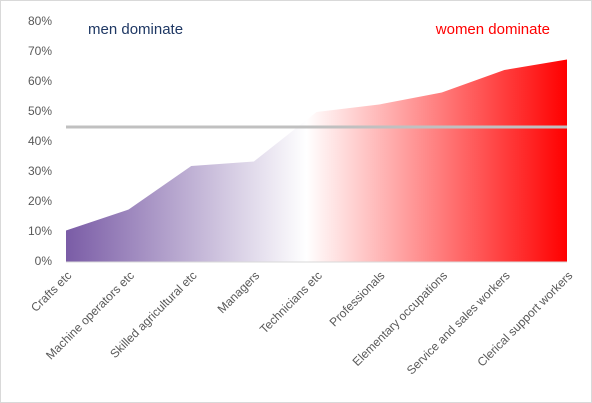 The width and height of the screenshot is (592, 403). I want to click on annotation: women dominate, so click(492, 29).